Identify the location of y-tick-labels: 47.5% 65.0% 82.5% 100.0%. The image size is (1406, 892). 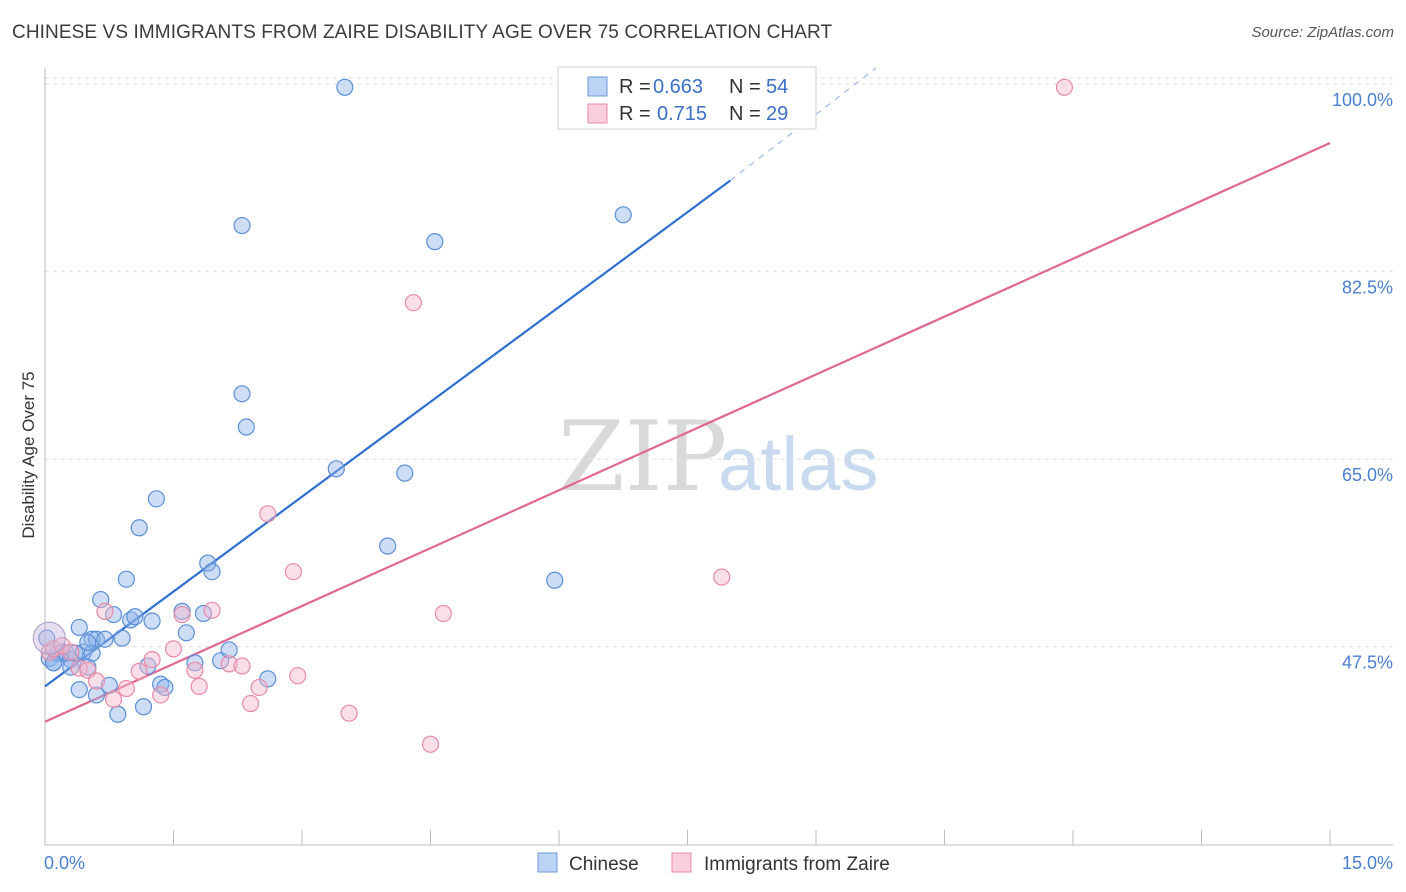
(1362, 381).